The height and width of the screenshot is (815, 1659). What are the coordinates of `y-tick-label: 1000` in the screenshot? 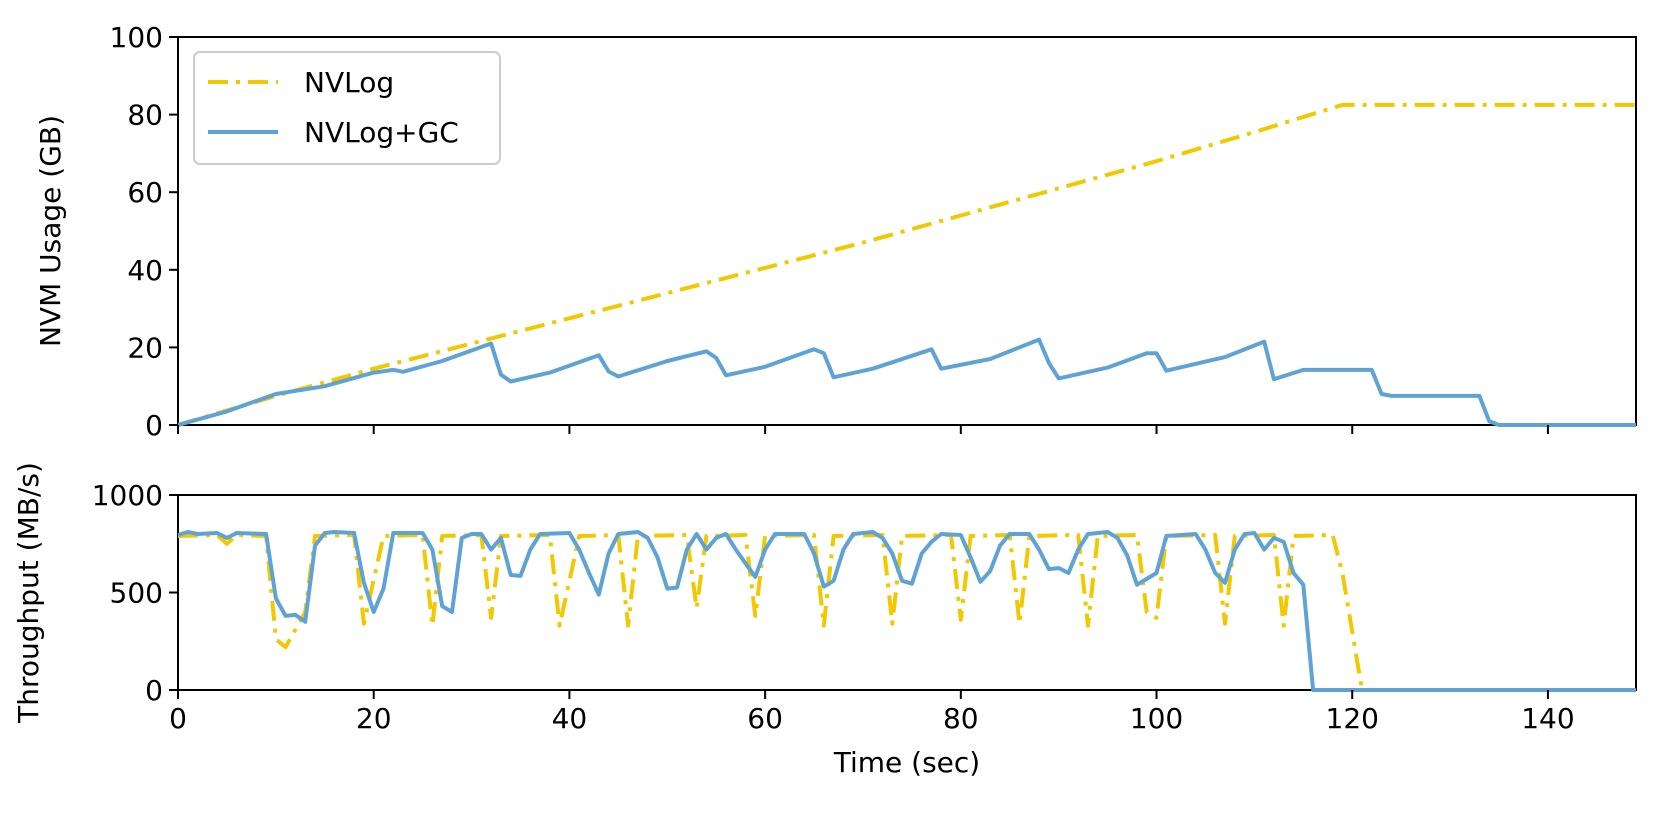 It's located at (127, 495).